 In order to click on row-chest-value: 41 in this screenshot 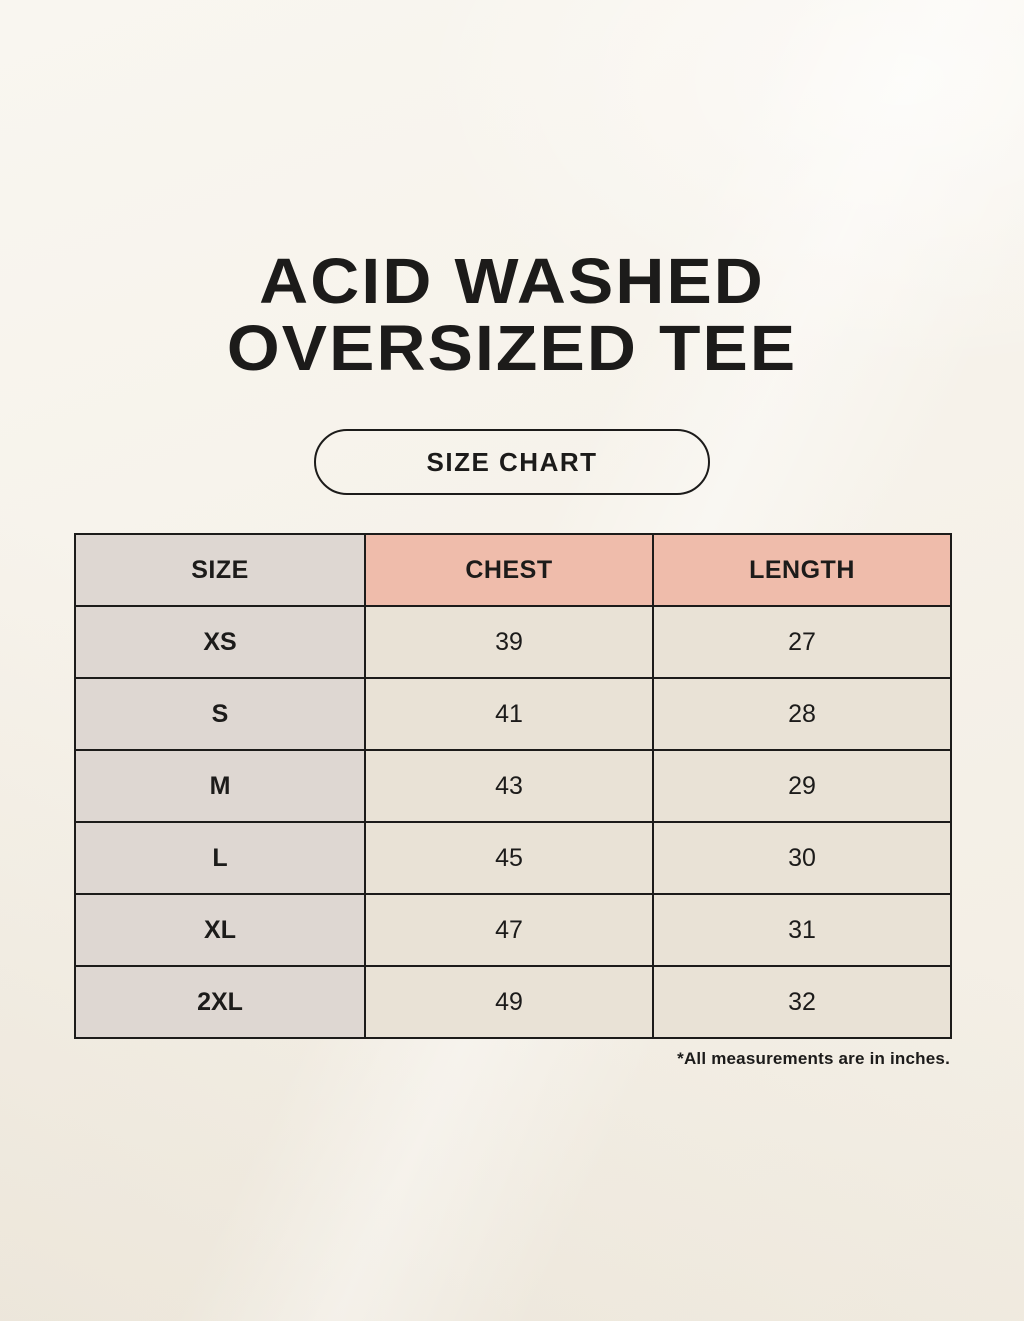, I will do `click(509, 714)`.